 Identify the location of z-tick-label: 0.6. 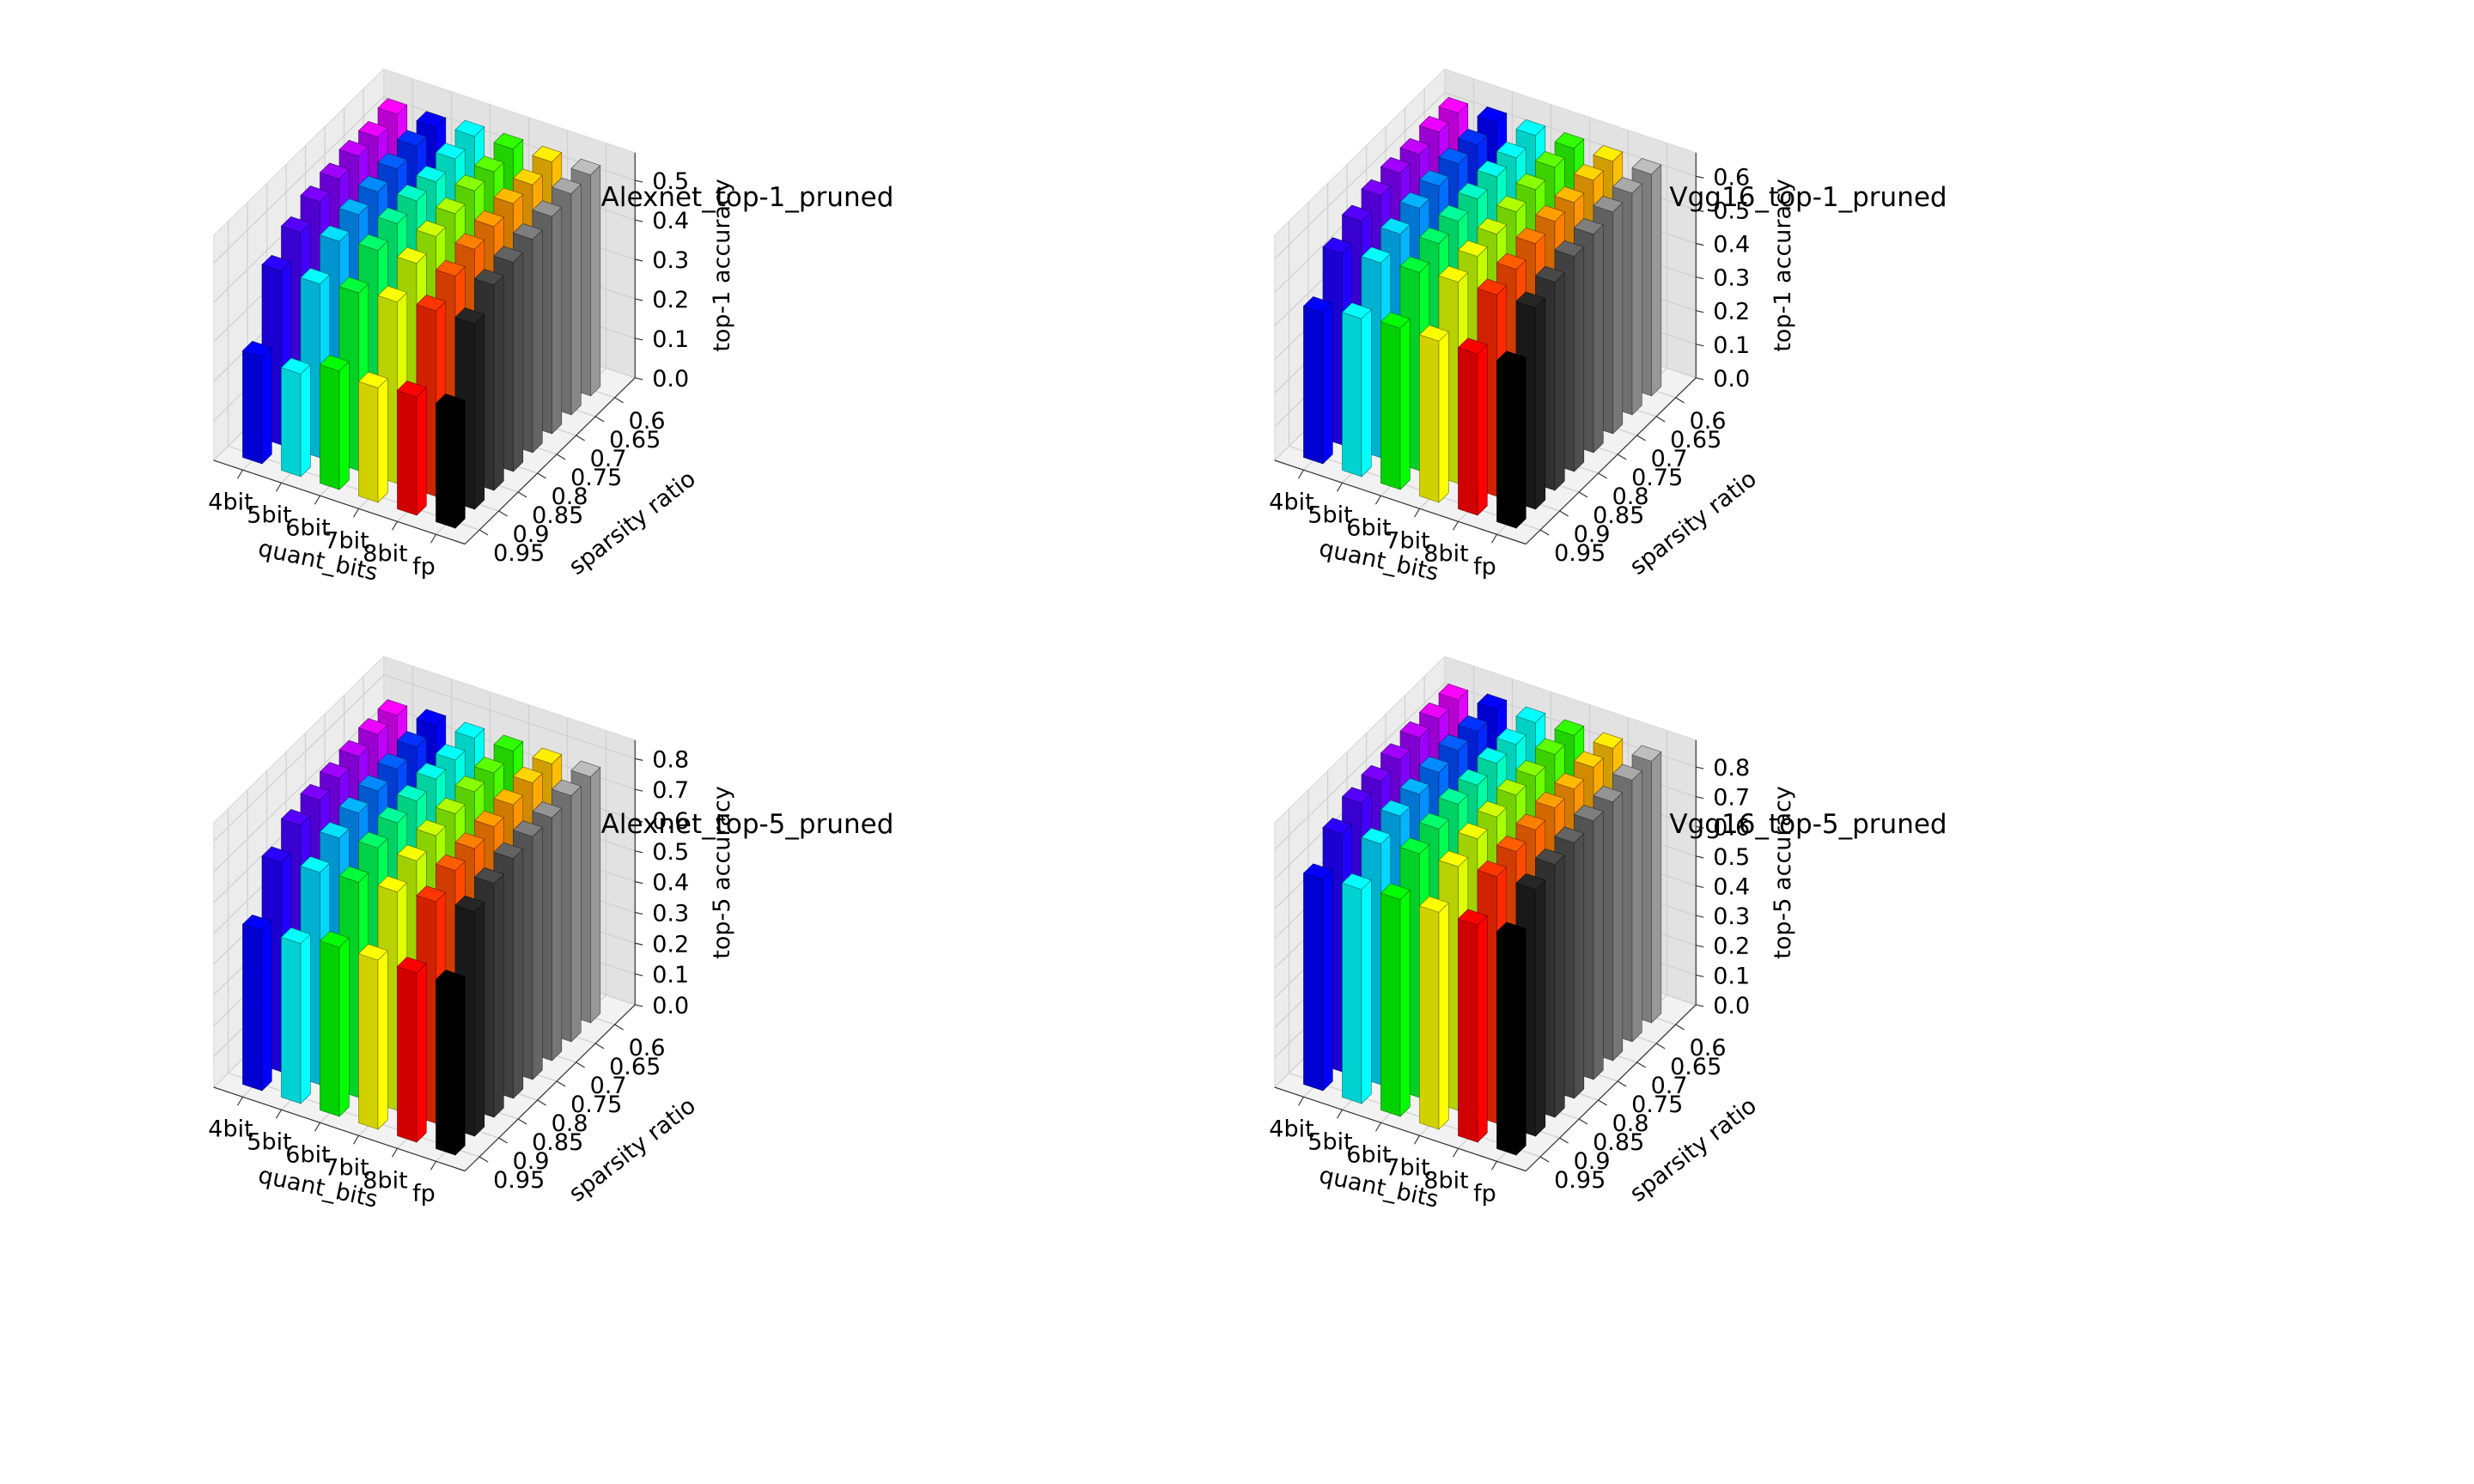
(1731, 828).